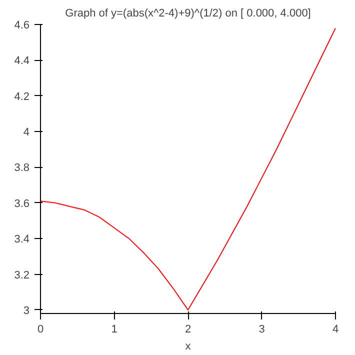  Describe the element at coordinates (188, 14) in the screenshot. I see `chart-title: Graph of y=(abs(x^2-4)+9)^(1/2) on [ 0.000, 4.000]` at that location.